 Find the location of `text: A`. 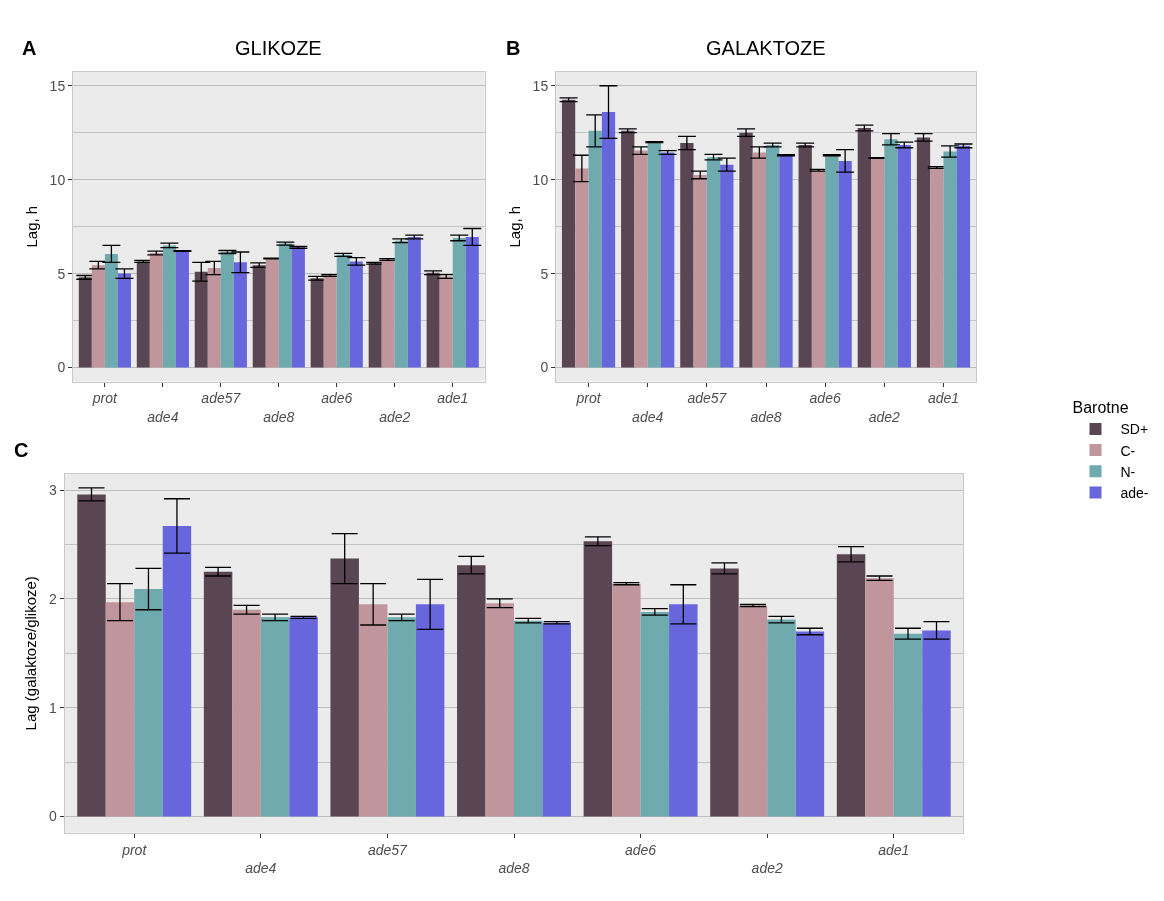

text: A is located at coordinates (29, 48).